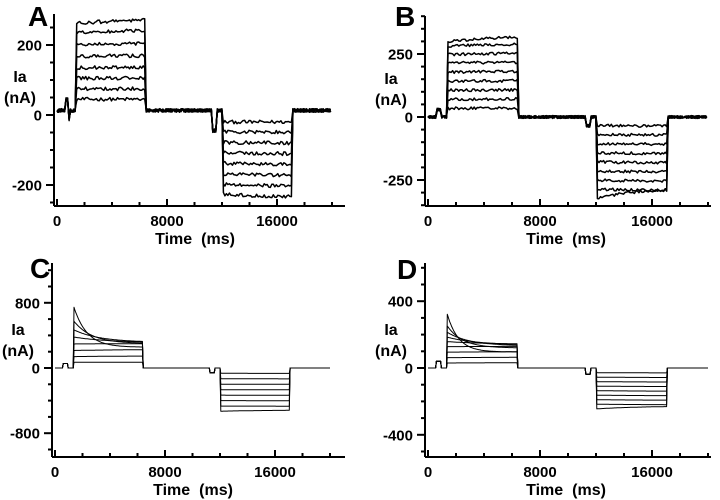  I want to click on y-tick-label: 800, so click(27, 303).